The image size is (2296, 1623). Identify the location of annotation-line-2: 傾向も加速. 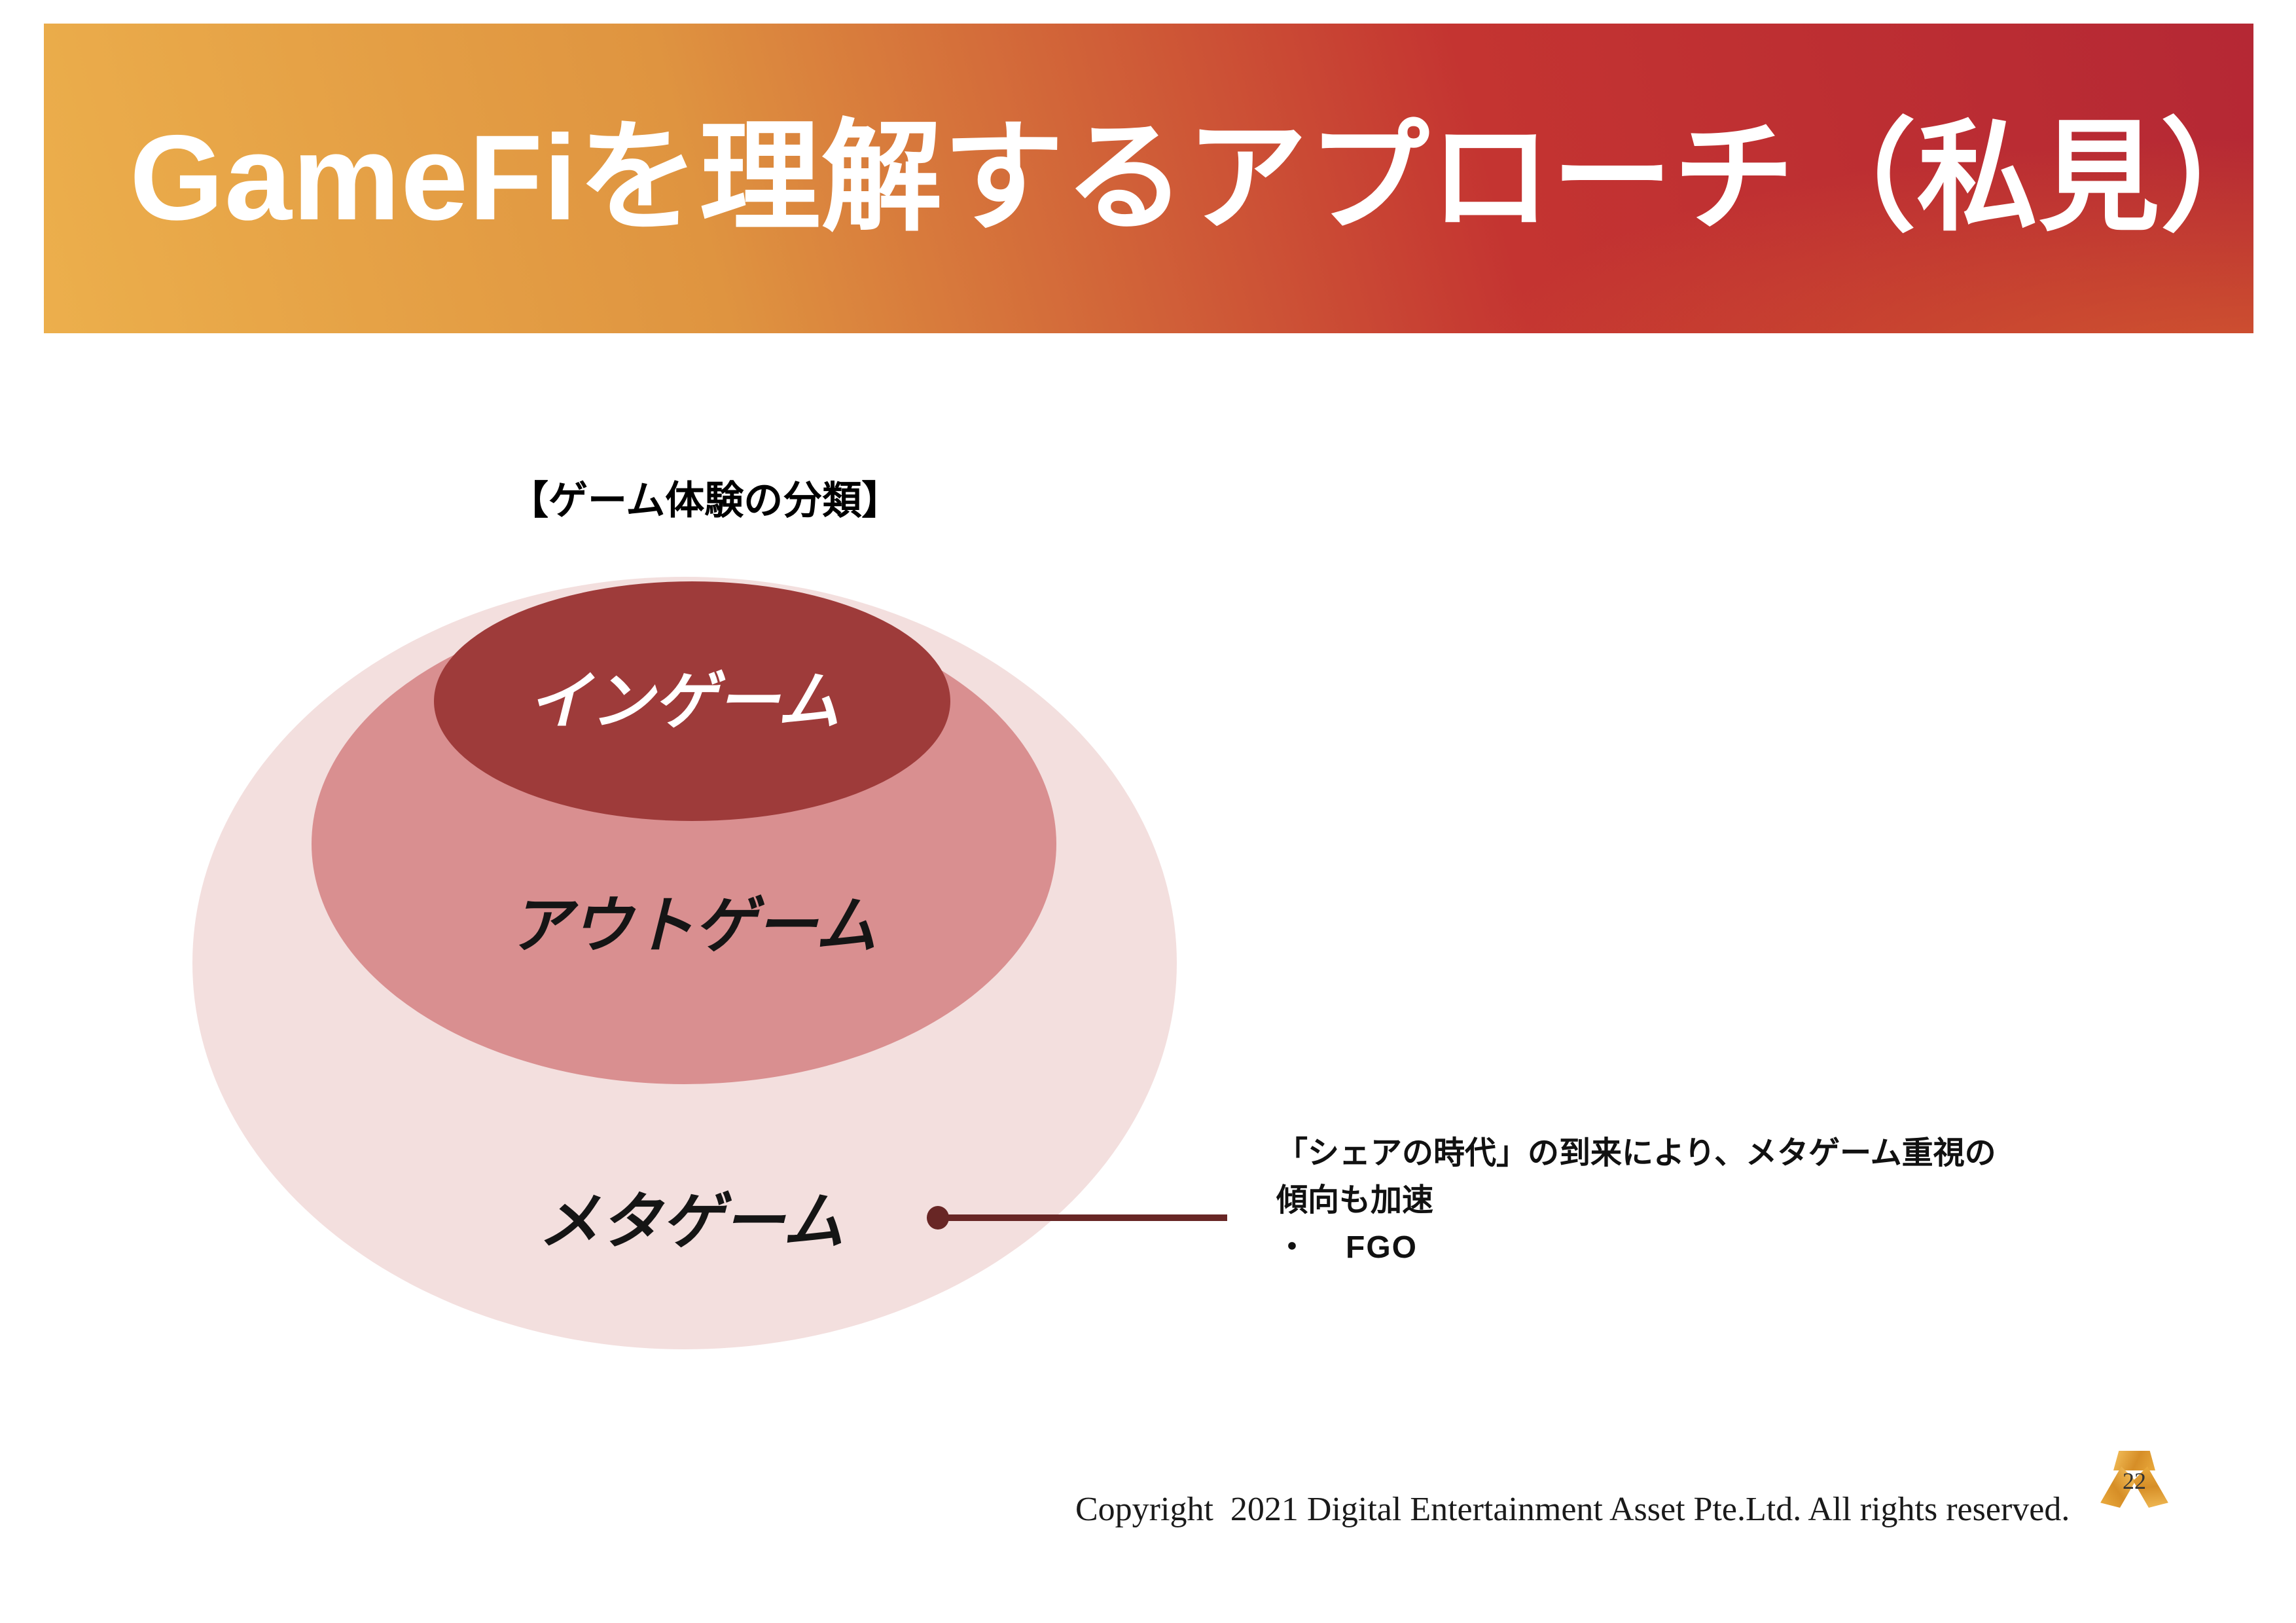
(1355, 1200).